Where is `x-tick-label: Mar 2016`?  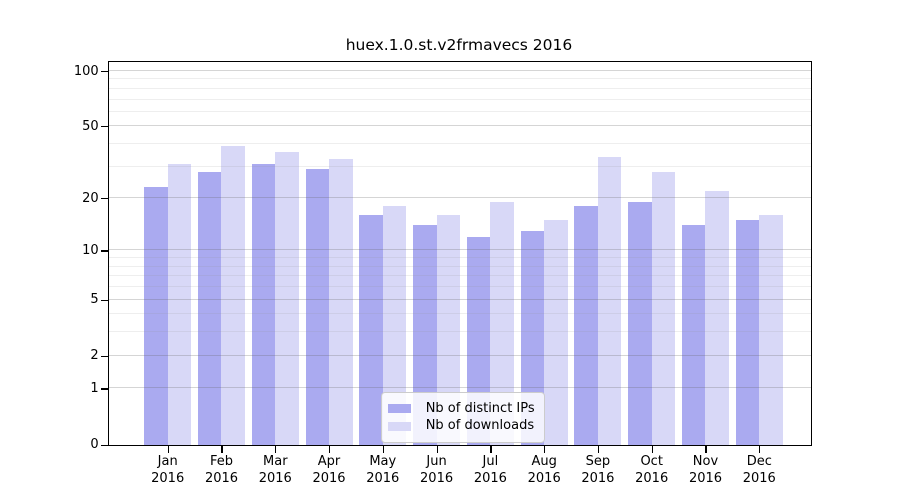 x-tick-label: Mar 2016 is located at coordinates (275, 470).